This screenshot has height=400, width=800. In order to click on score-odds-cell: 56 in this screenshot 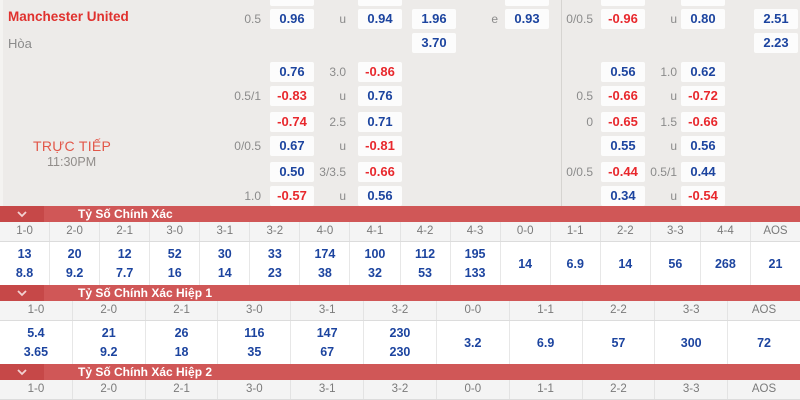, I will do `click(674, 263)`.